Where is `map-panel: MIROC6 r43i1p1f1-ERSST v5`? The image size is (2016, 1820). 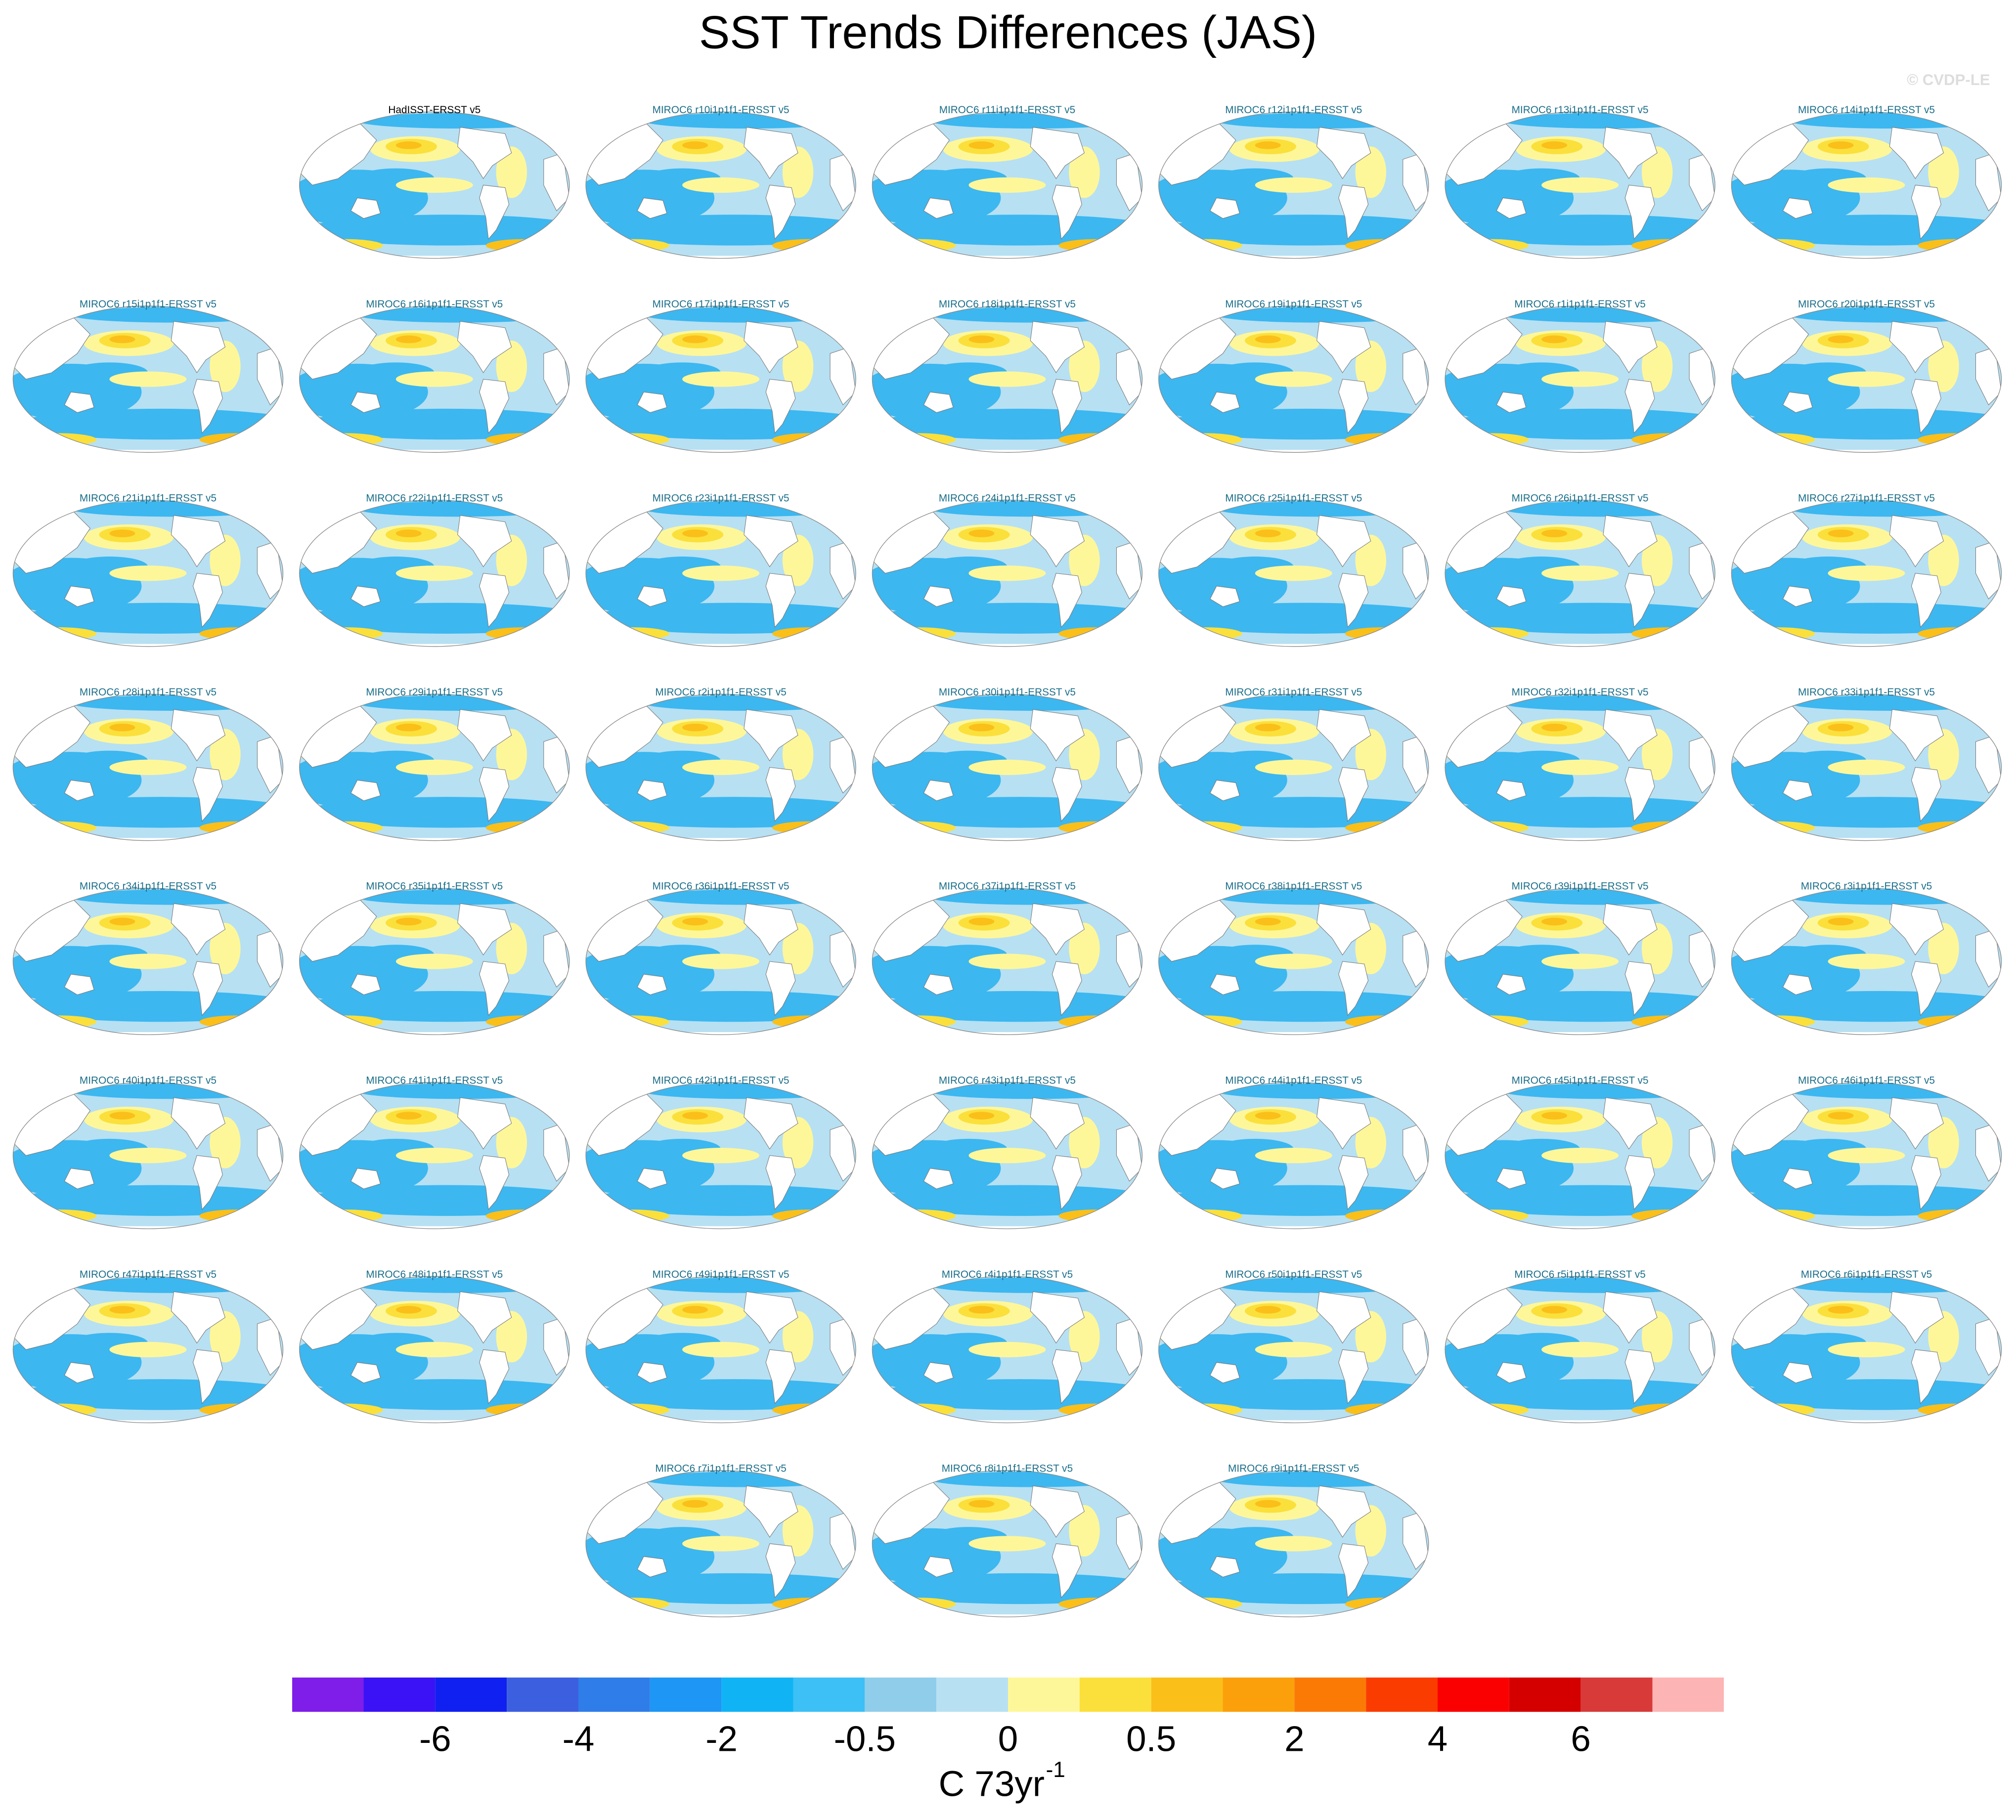 map-panel: MIROC6 r43i1p1f1-ERSST v5 is located at coordinates (1010, 1153).